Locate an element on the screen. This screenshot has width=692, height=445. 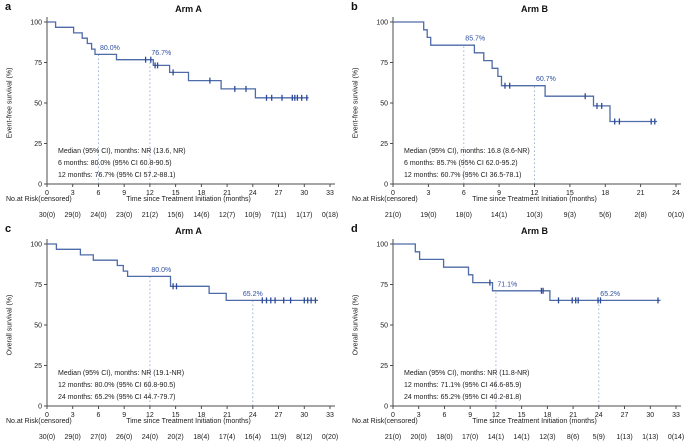
risk-value: 20(0) is located at coordinates (419, 437).